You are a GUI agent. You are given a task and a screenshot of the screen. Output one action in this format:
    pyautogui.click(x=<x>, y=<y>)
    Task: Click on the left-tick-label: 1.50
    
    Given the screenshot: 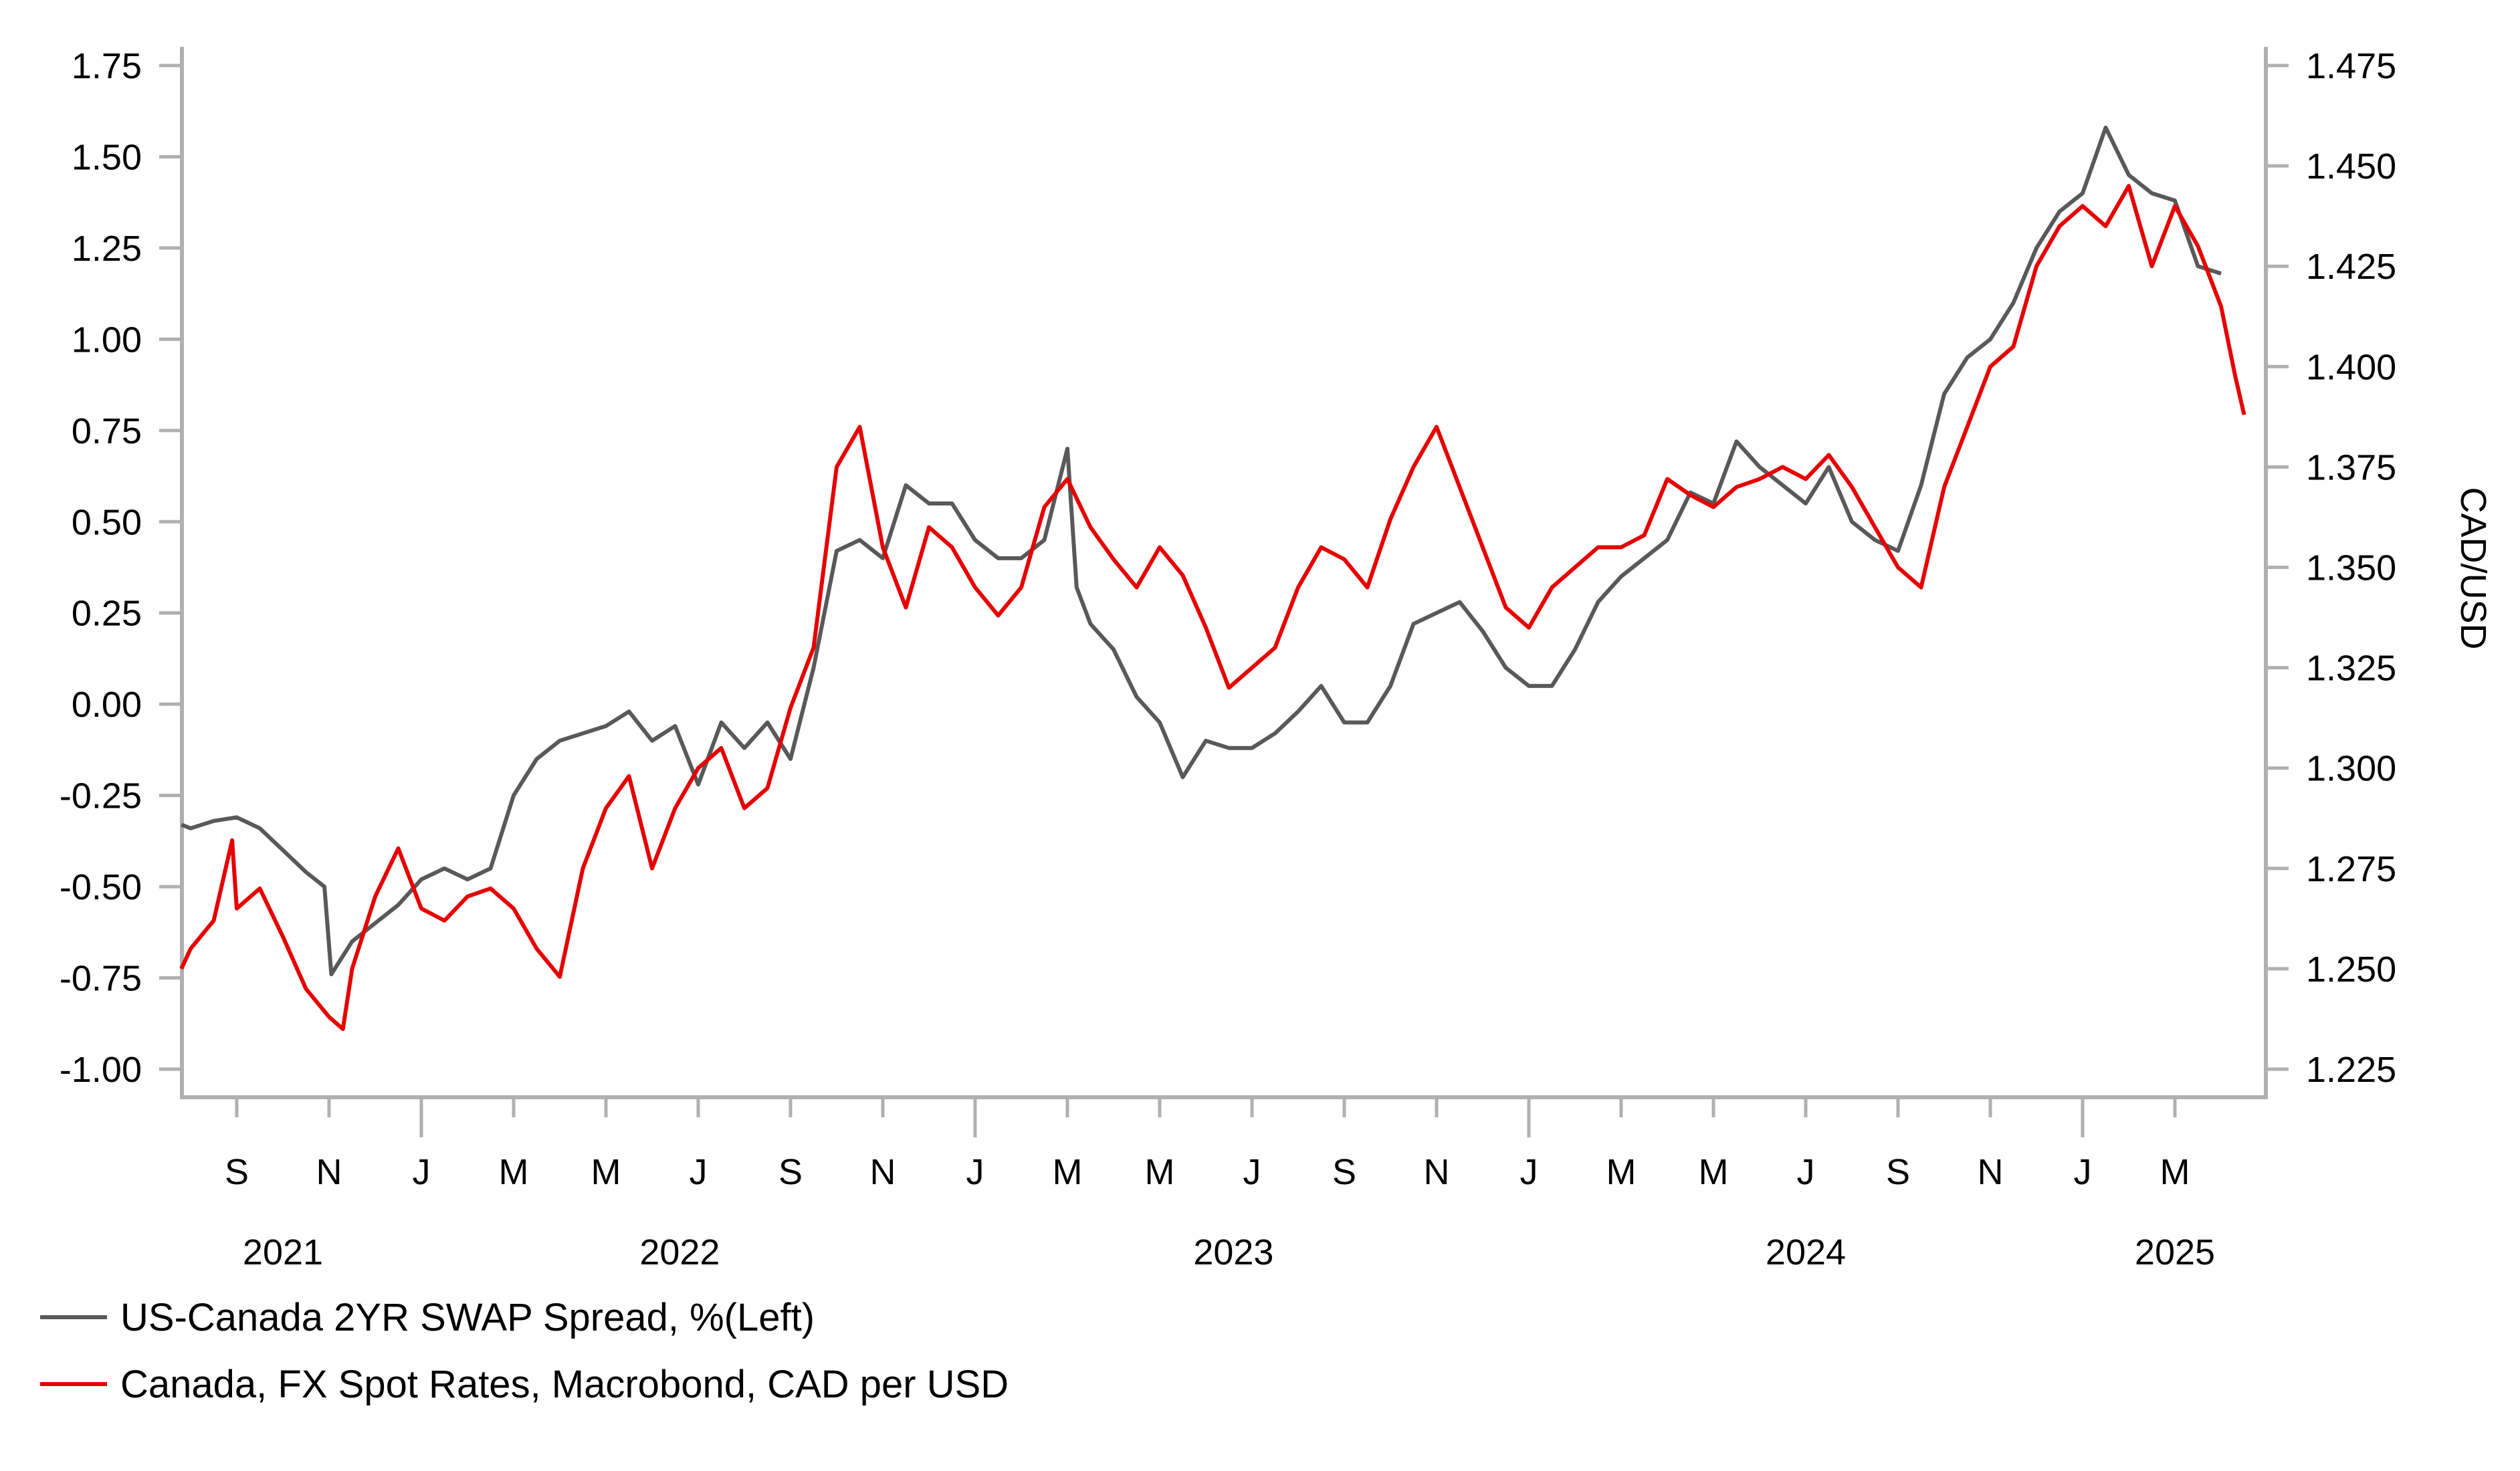 What is the action you would take?
    pyautogui.click(x=107, y=157)
    